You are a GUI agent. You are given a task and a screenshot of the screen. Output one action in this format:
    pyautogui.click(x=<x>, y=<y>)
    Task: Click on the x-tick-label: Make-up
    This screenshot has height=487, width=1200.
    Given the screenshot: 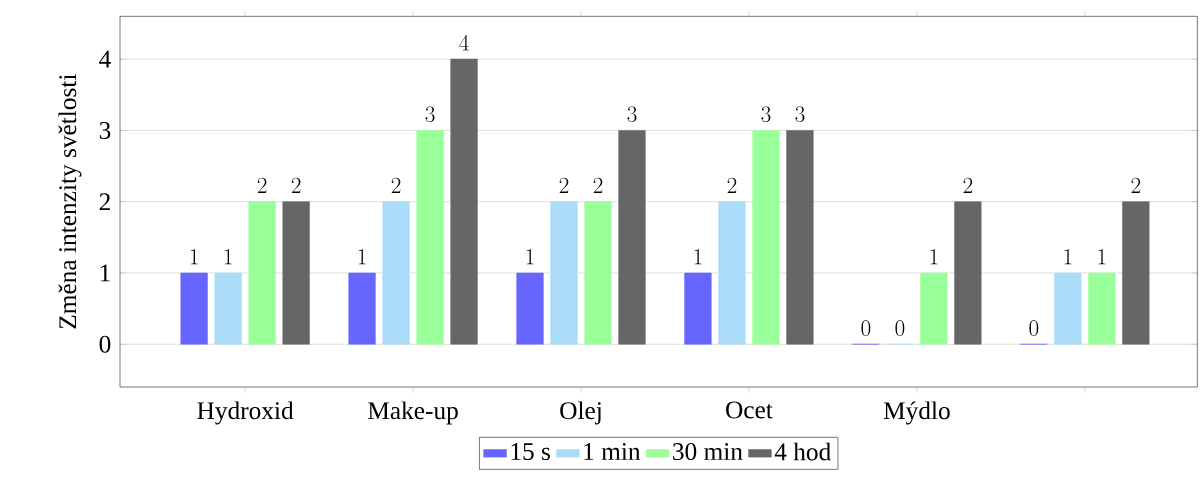 What is the action you would take?
    pyautogui.click(x=413, y=413)
    